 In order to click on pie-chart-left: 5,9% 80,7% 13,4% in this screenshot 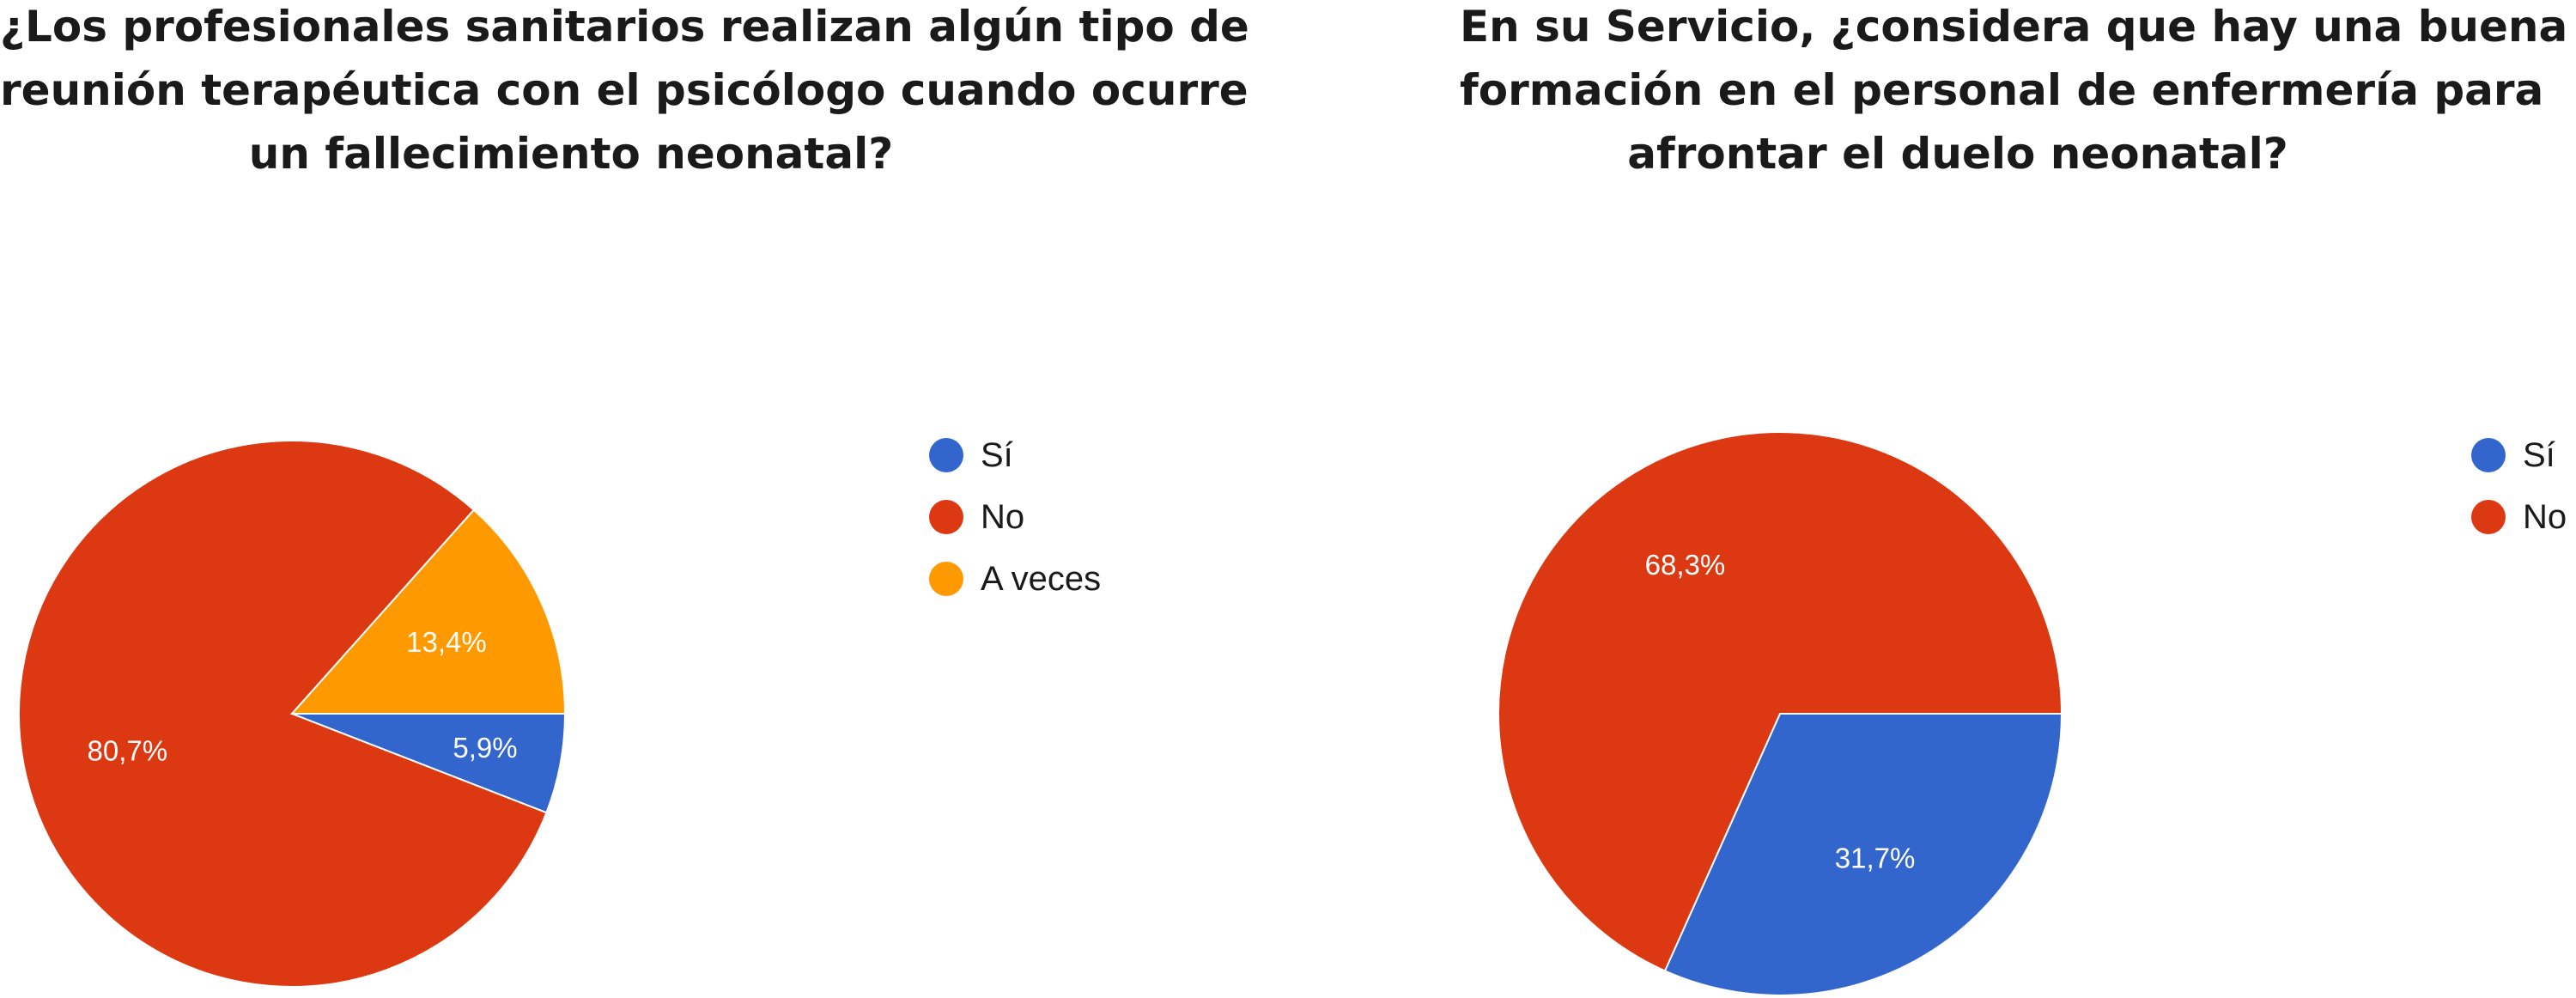, I will do `click(292, 714)`.